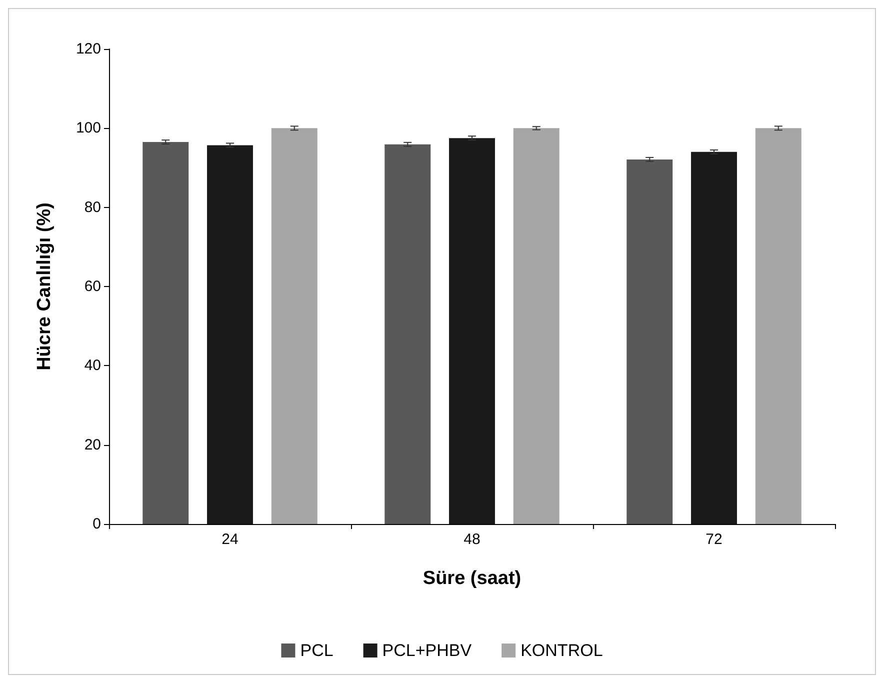 Image resolution: width=886 pixels, height=687 pixels. I want to click on y-tick-label: 20, so click(92, 445).